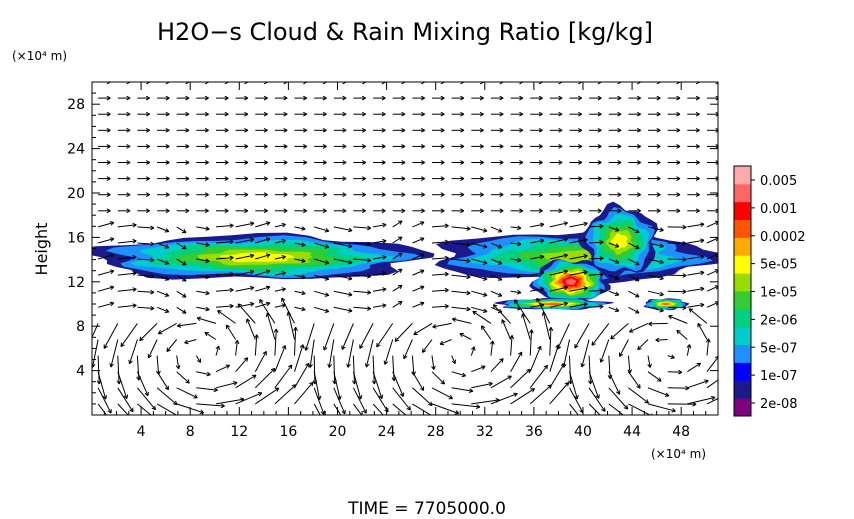 The image size is (854, 519). What do you see at coordinates (190, 432) in the screenshot?
I see `x-tick-label: 8` at bounding box center [190, 432].